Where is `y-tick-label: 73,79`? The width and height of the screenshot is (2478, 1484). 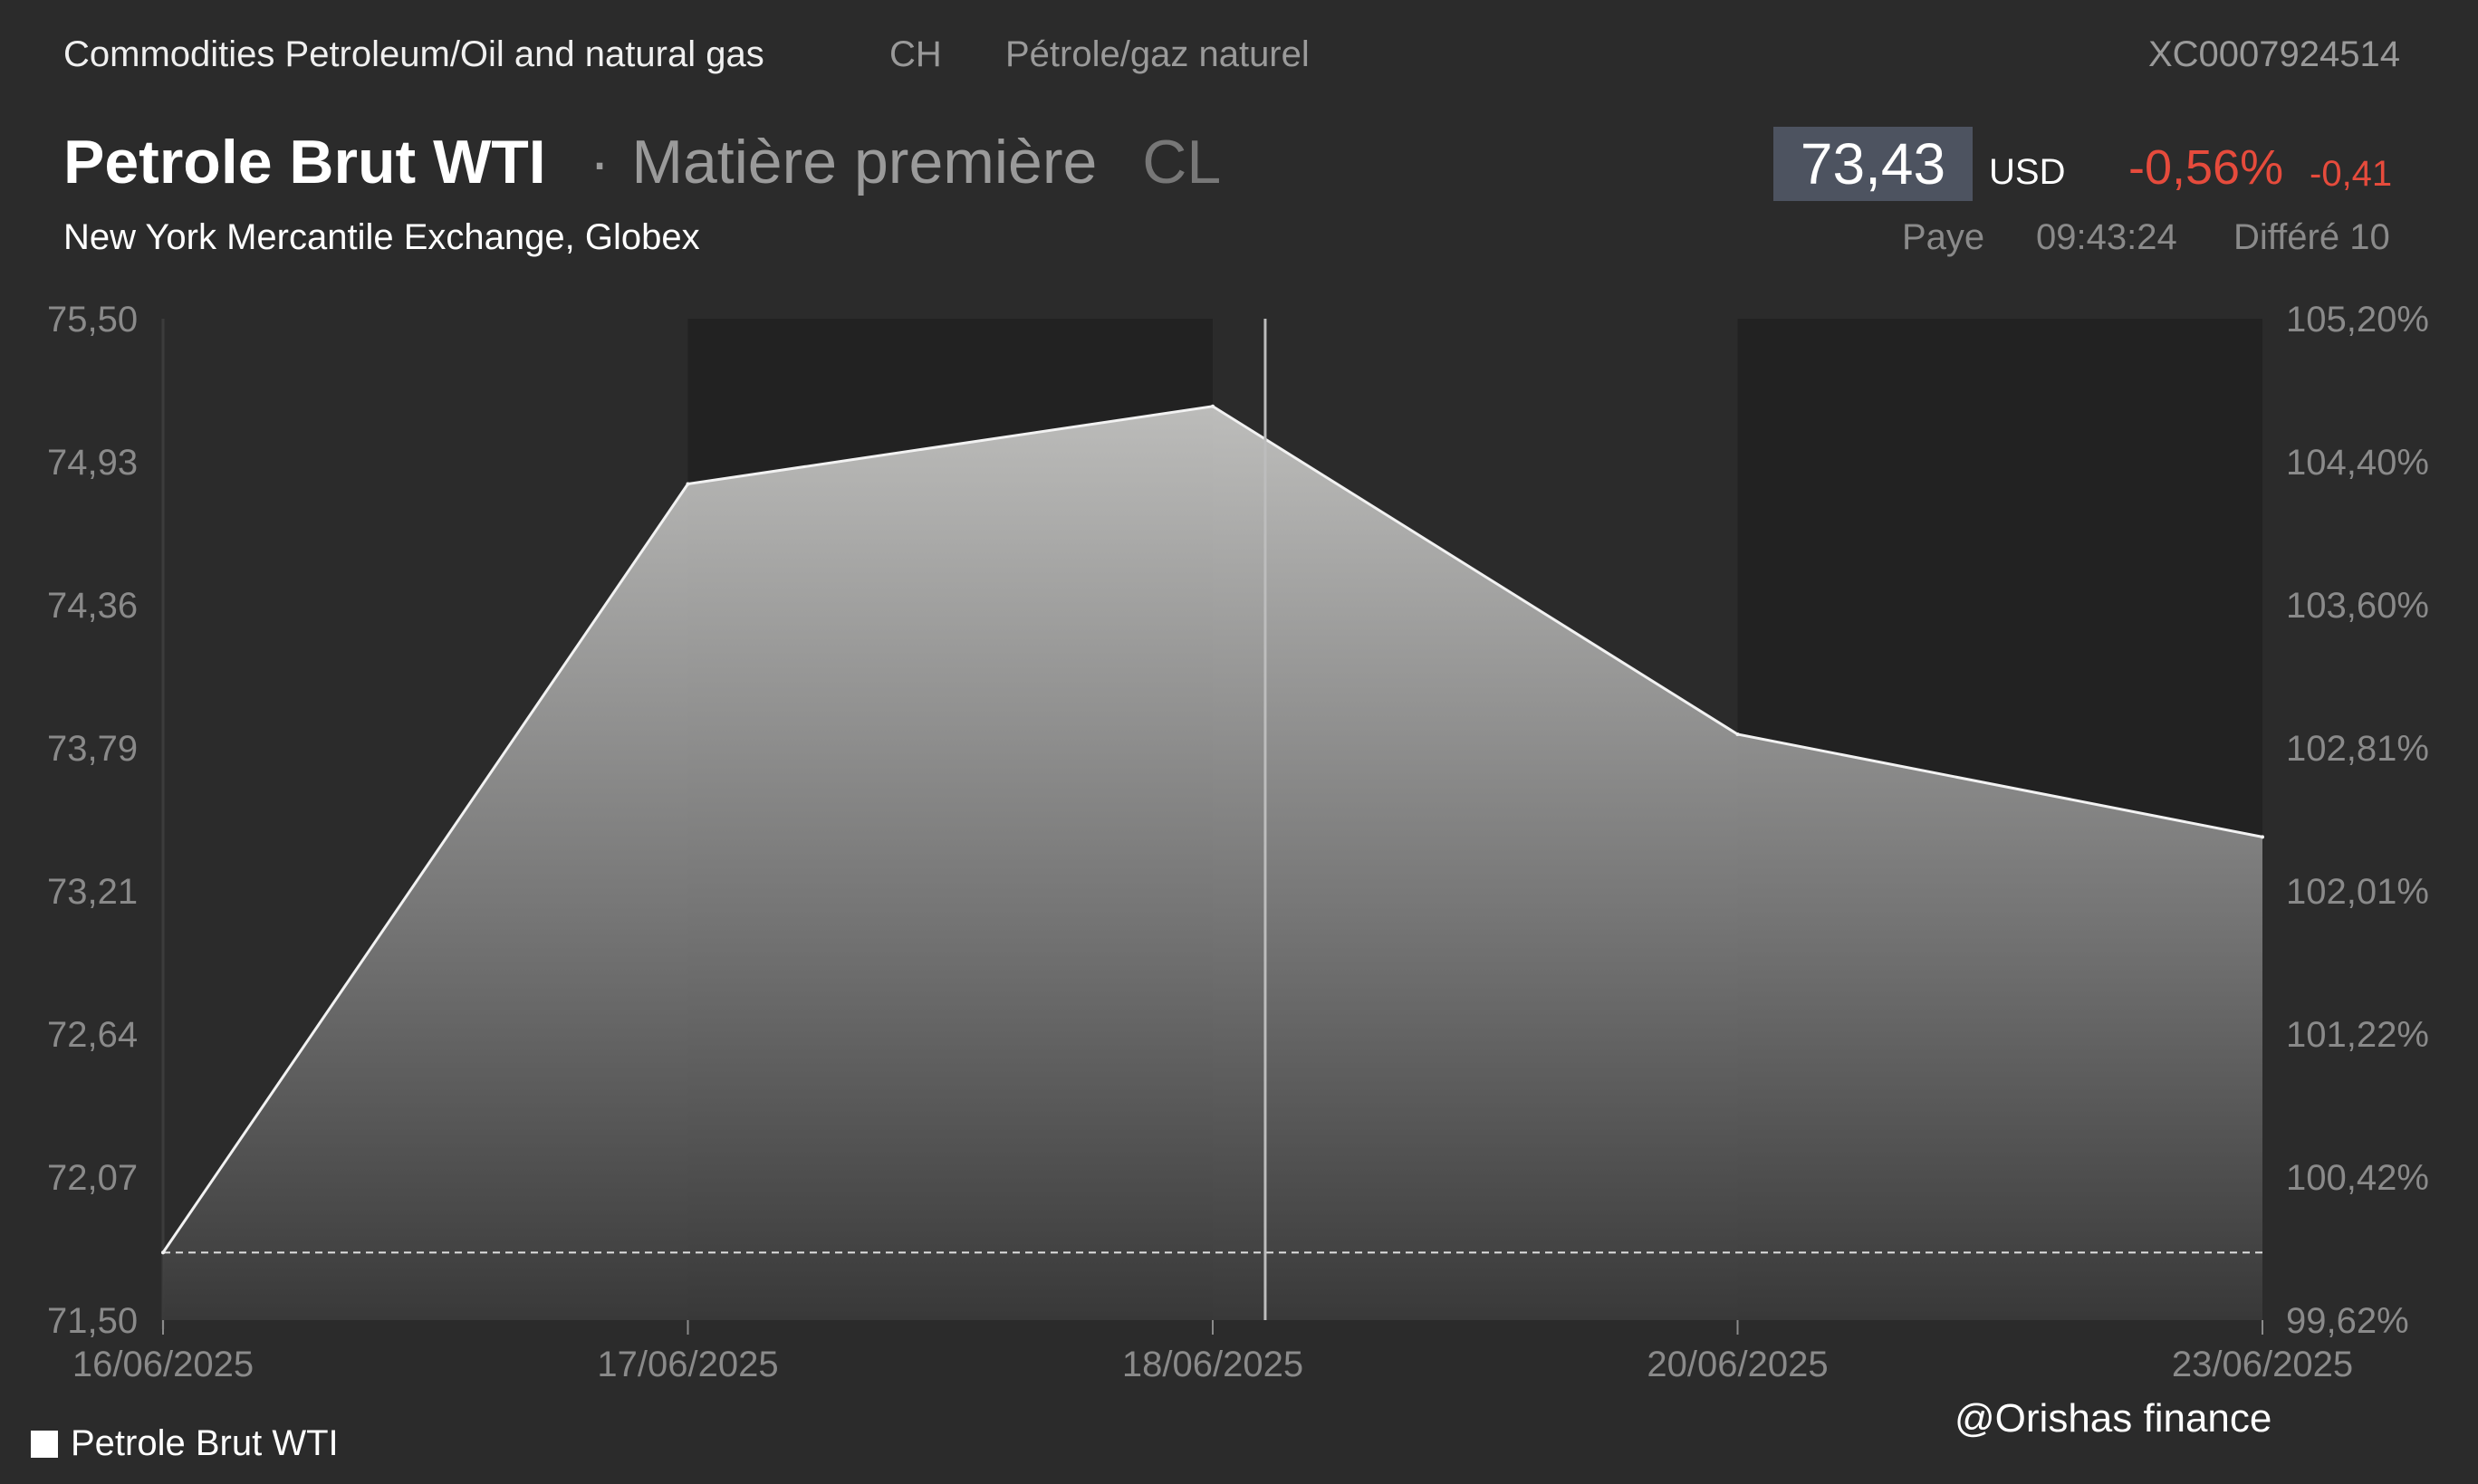 y-tick-label: 73,79 is located at coordinates (92, 749).